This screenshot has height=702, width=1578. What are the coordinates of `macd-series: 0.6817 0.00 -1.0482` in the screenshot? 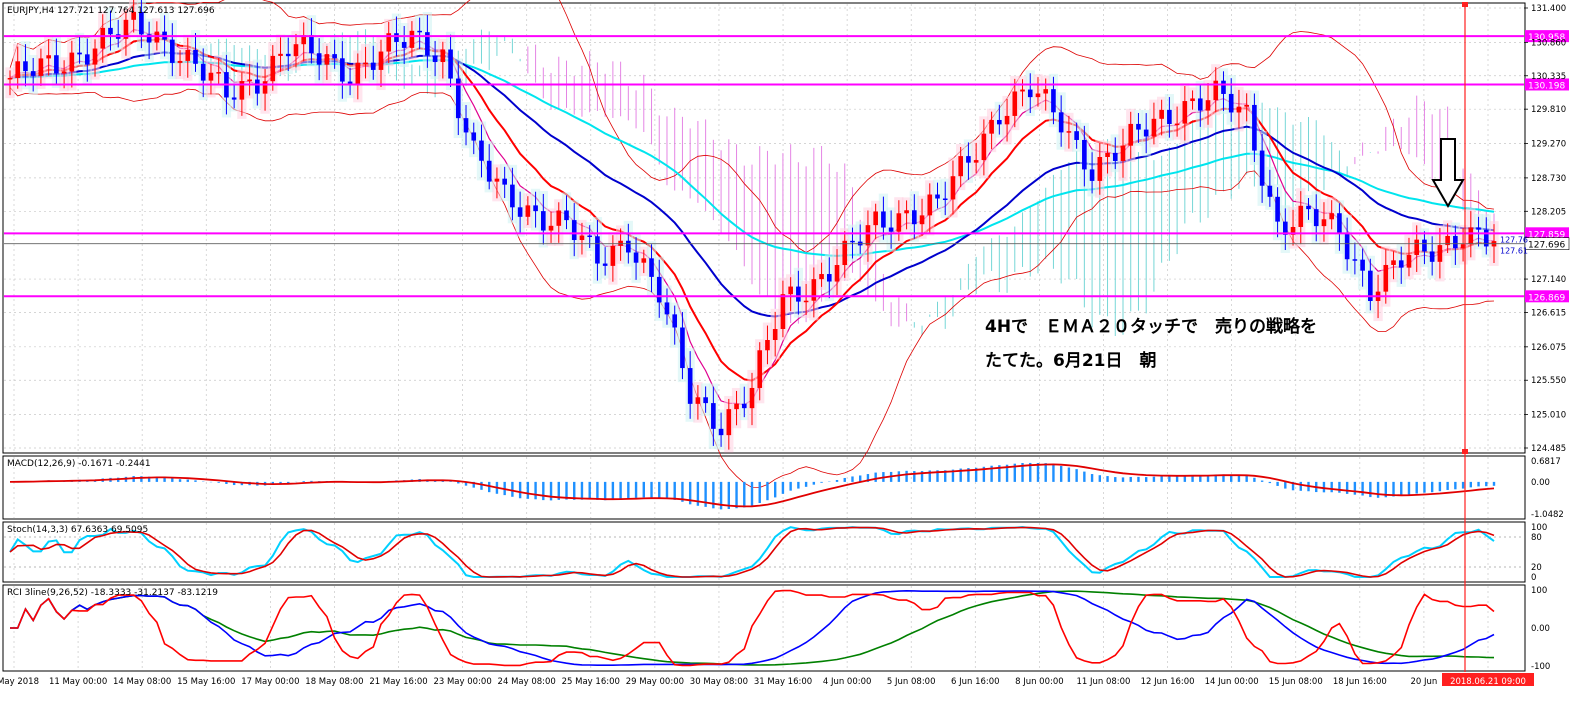 It's located at (786, 488).